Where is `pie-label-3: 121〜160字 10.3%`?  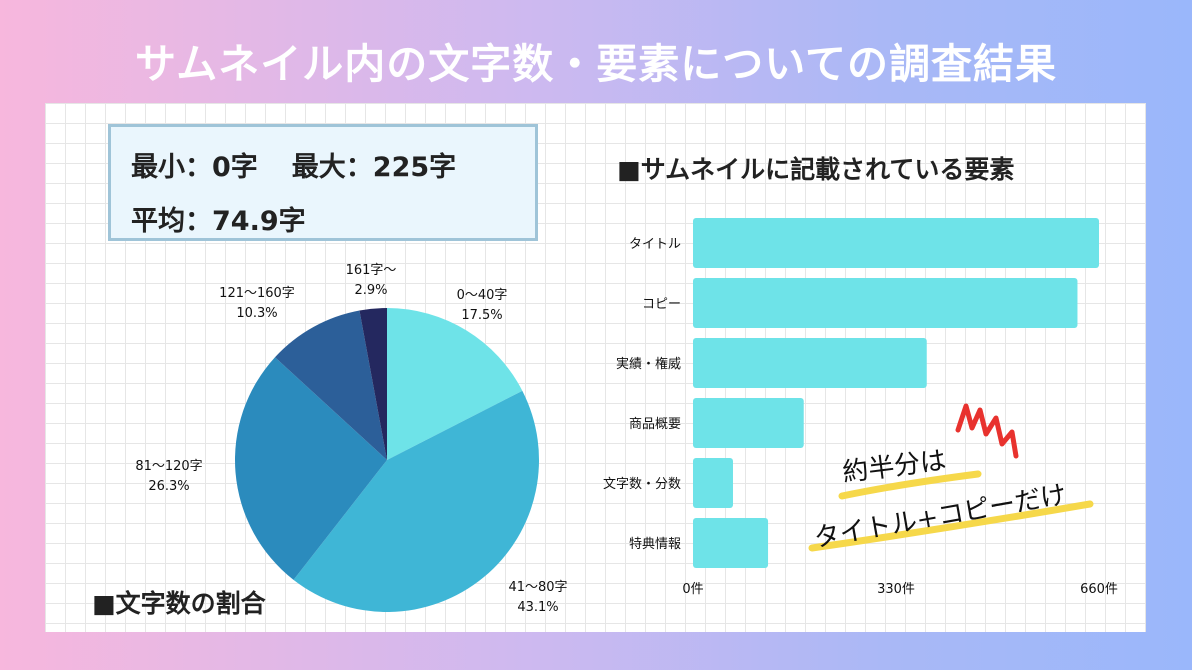 pie-label-3: 121〜160字 10.3% is located at coordinates (257, 304).